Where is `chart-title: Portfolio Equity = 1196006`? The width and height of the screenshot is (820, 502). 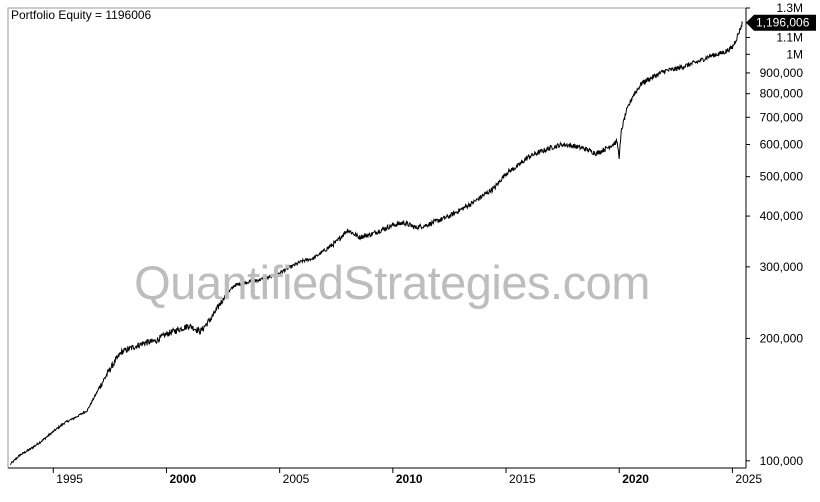 chart-title: Portfolio Equity = 1196006 is located at coordinates (81, 15).